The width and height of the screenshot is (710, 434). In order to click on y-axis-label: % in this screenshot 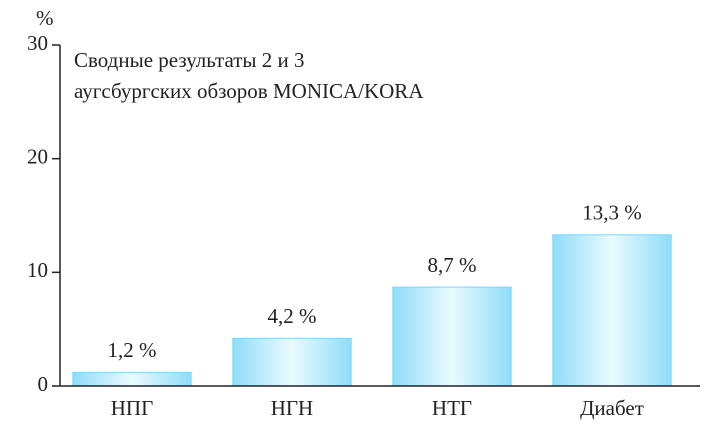, I will do `click(45, 18)`.